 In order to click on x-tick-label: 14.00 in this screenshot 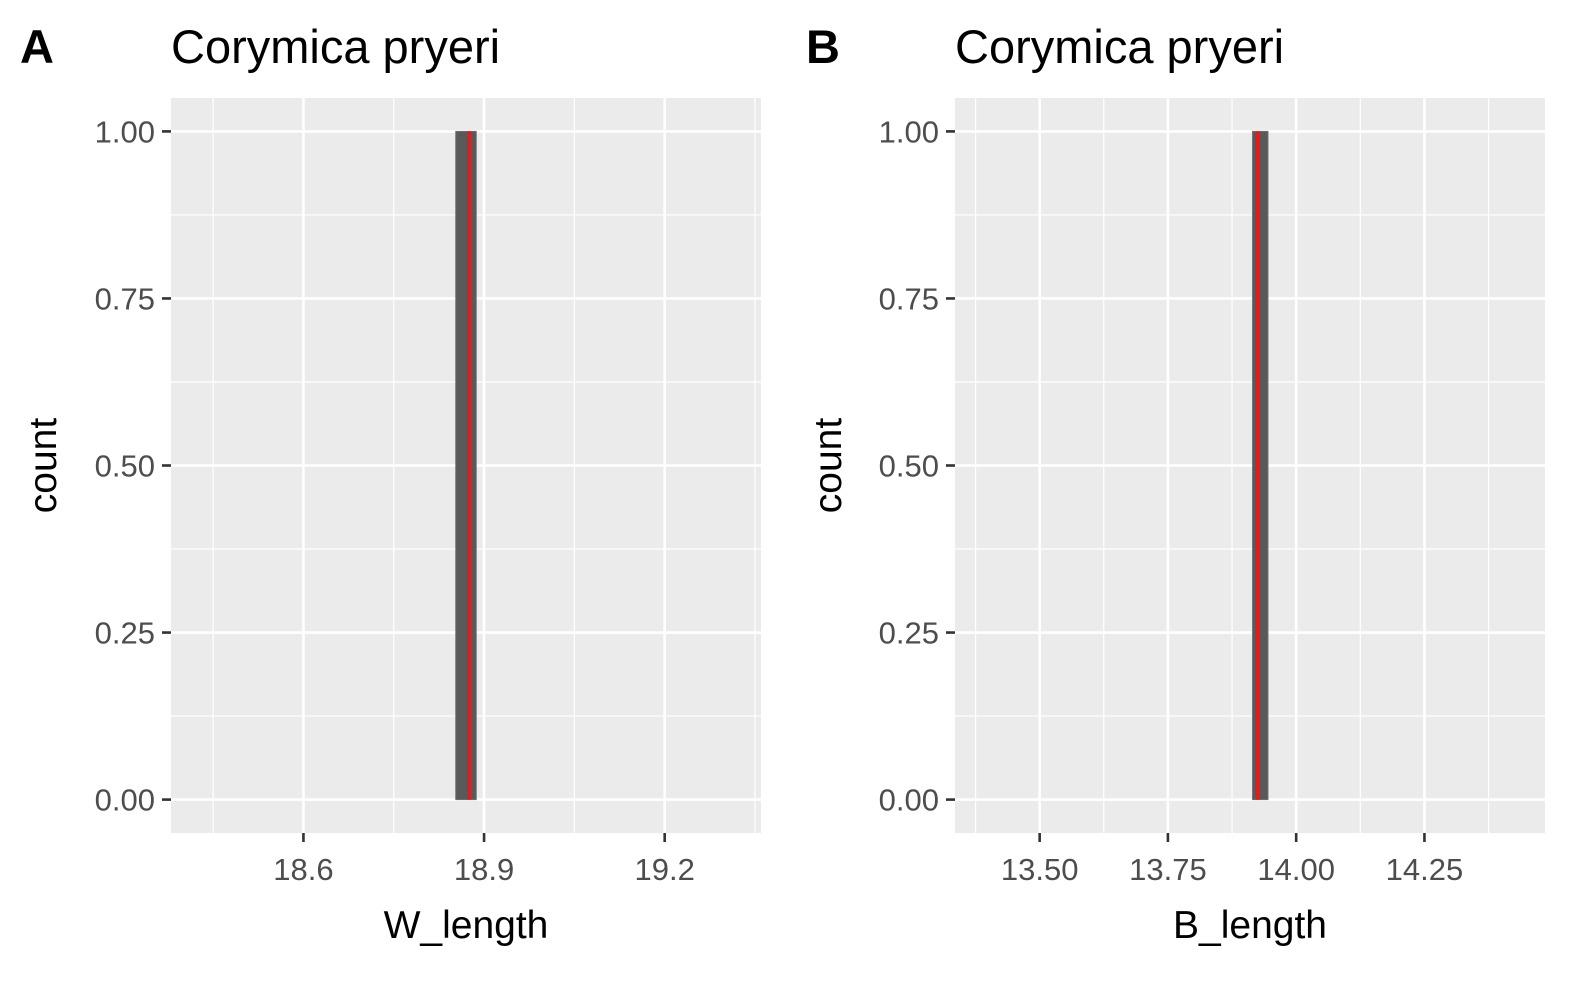, I will do `click(1296, 869)`.